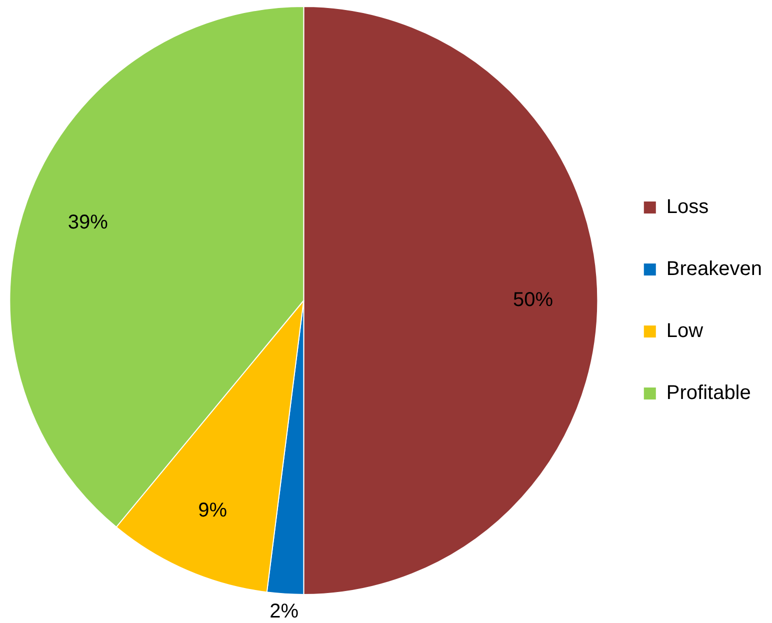 The height and width of the screenshot is (623, 772). I want to click on data-label: 2%, so click(284, 611).